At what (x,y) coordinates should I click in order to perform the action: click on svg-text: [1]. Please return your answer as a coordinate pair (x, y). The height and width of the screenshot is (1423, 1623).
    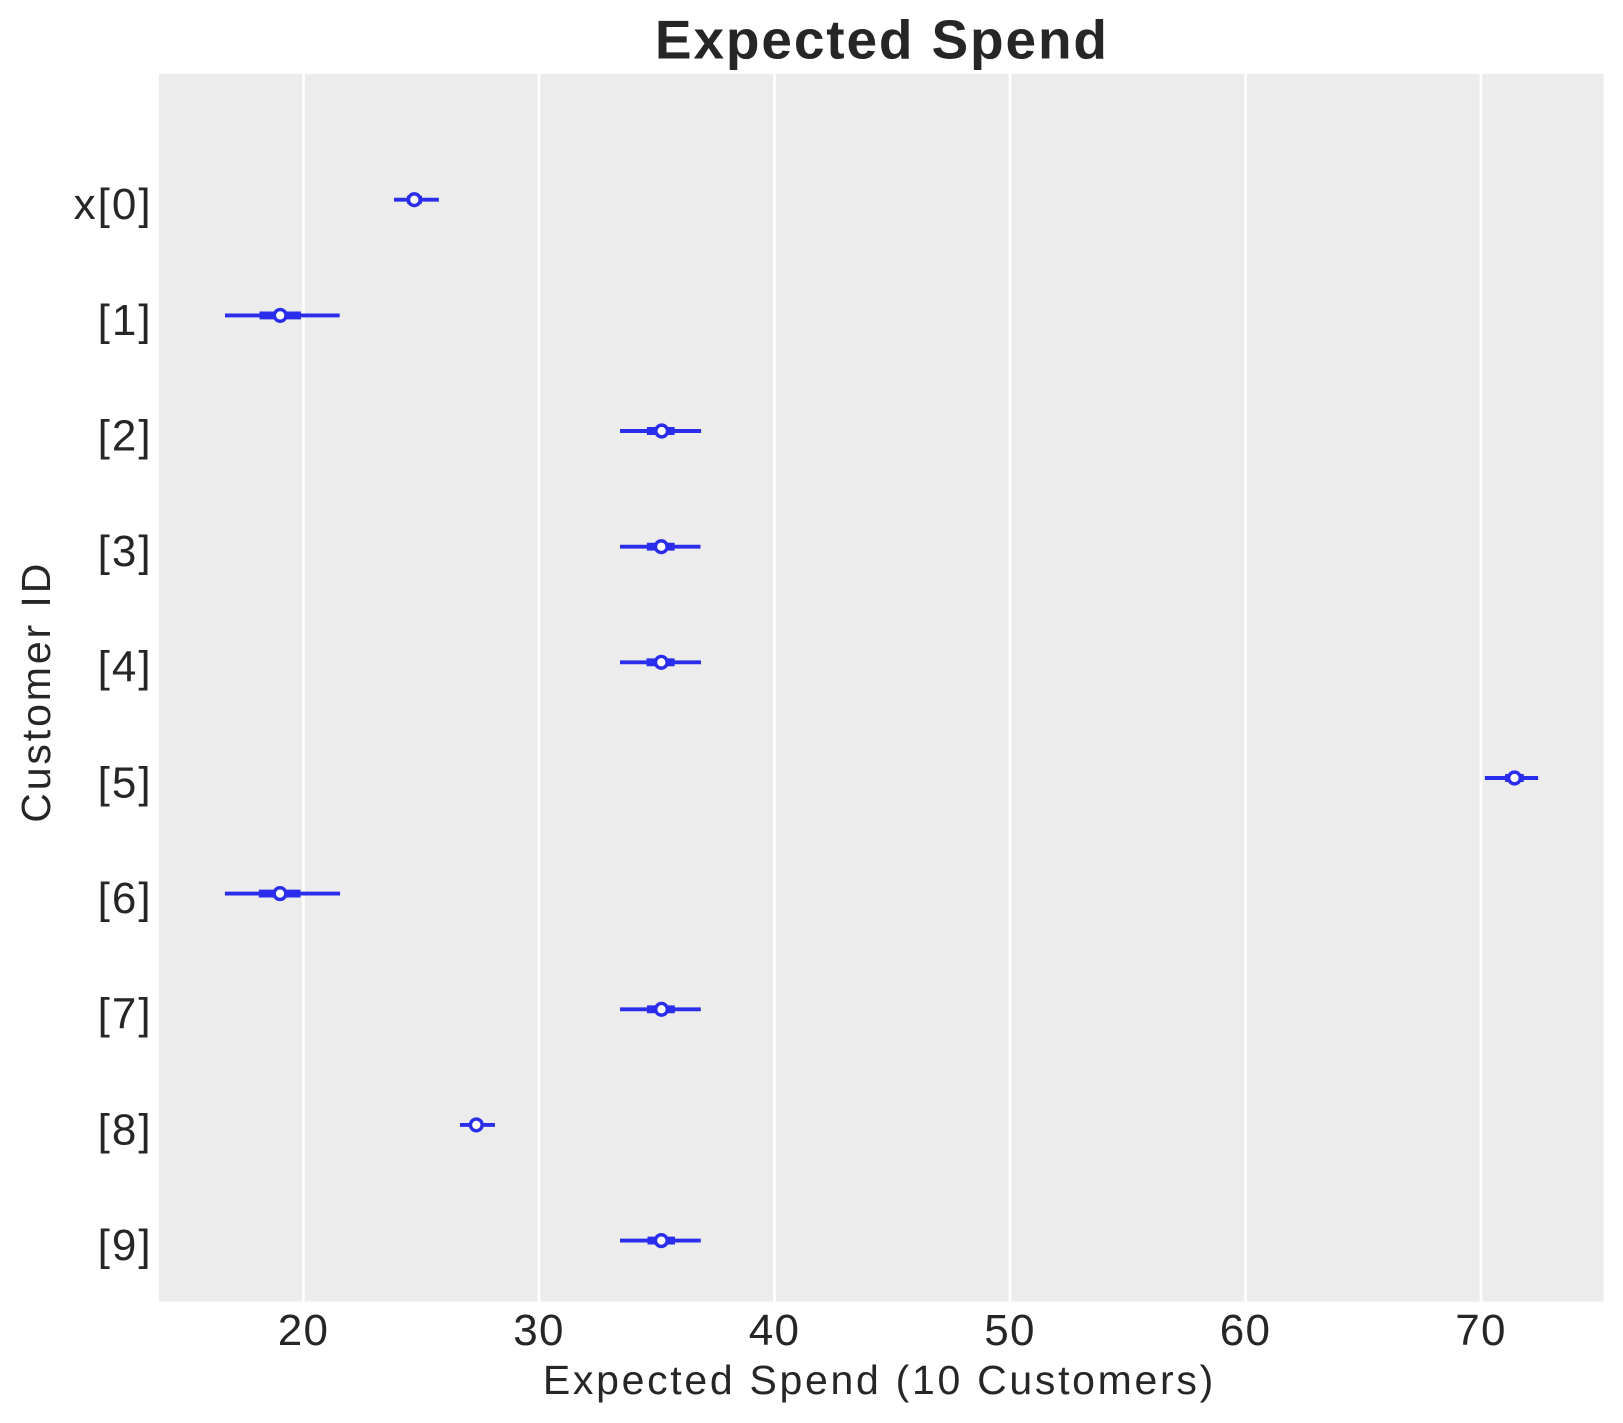
    Looking at the image, I should click on (125, 320).